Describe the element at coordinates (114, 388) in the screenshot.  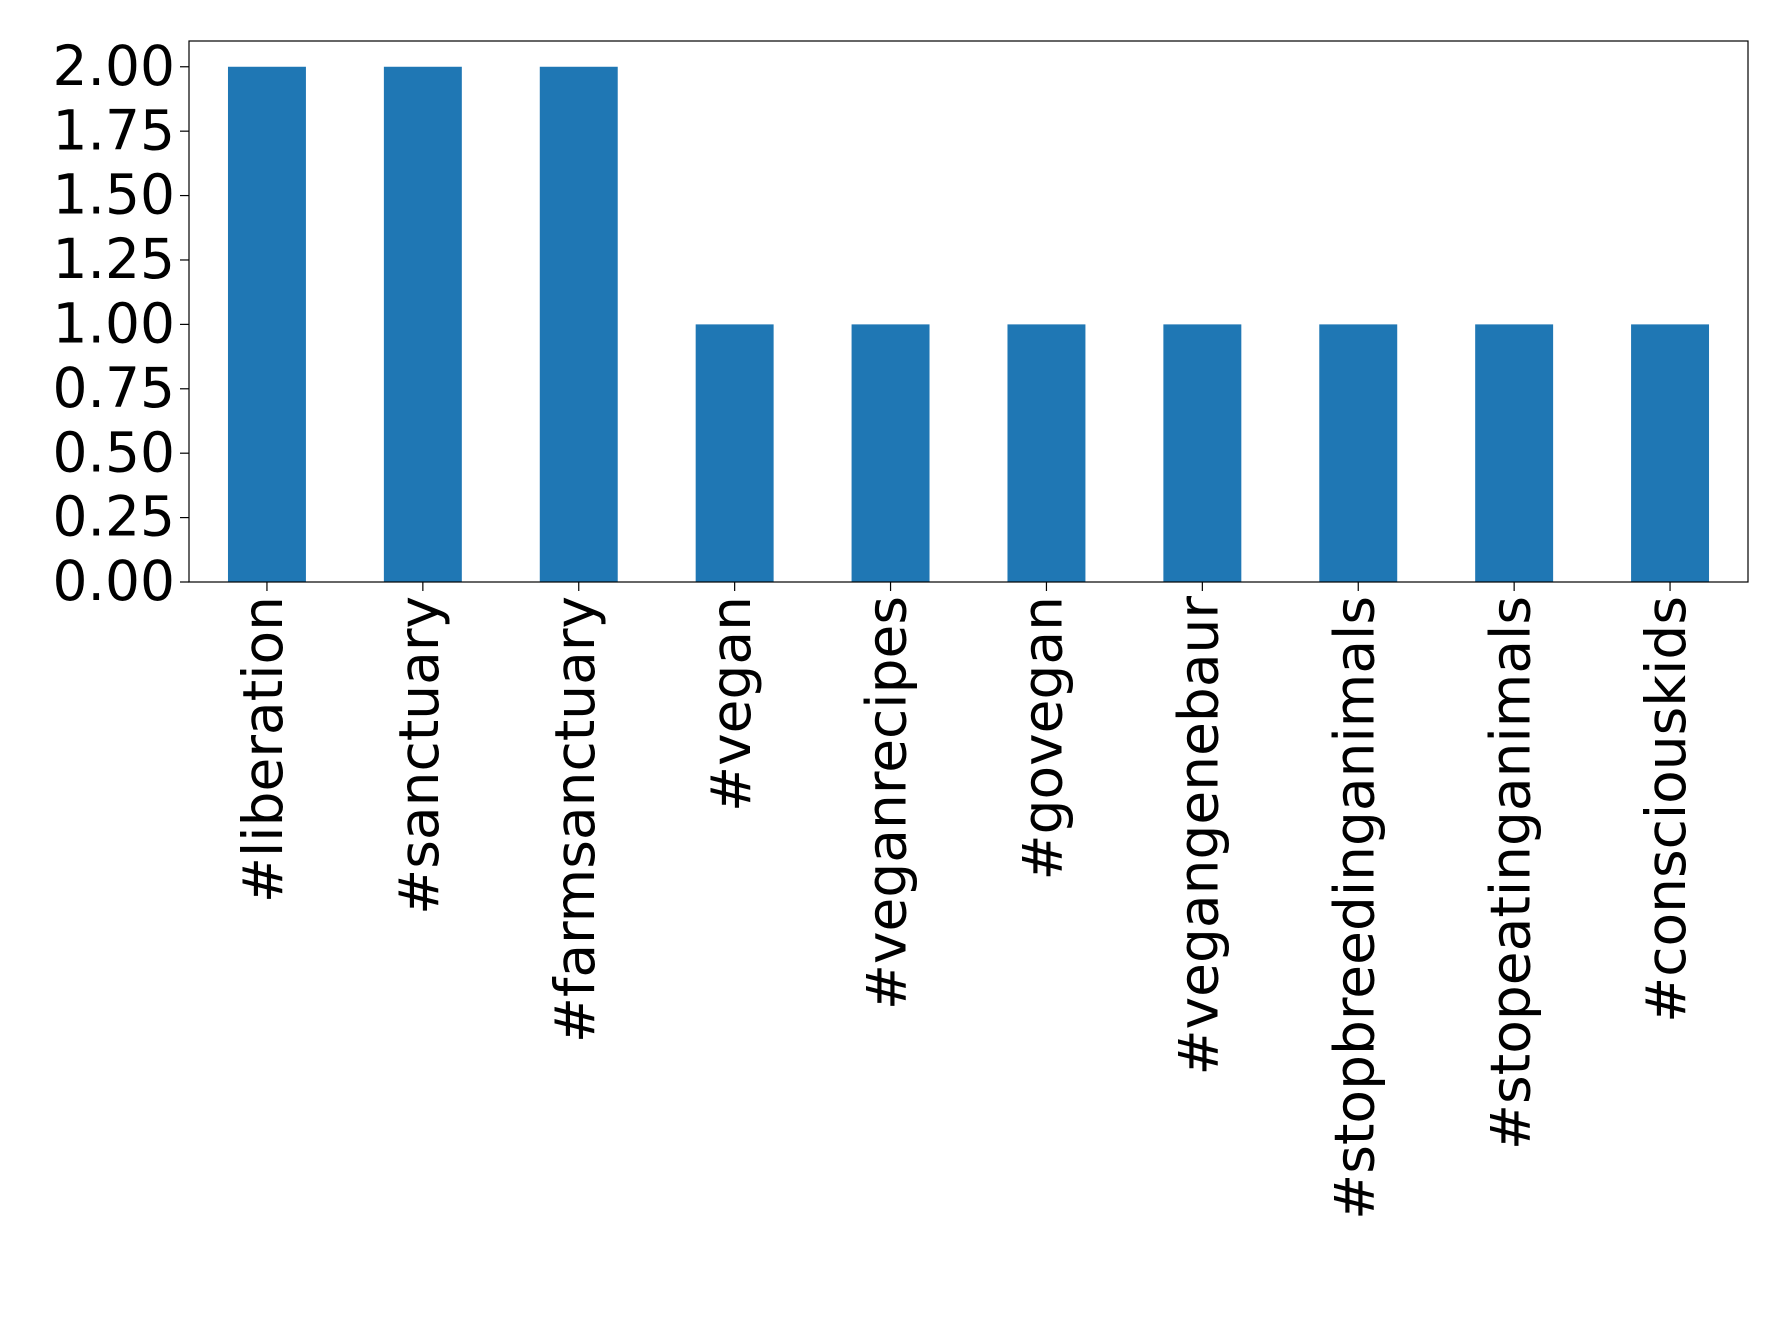
I see `y-tick-label: 0.75` at that location.